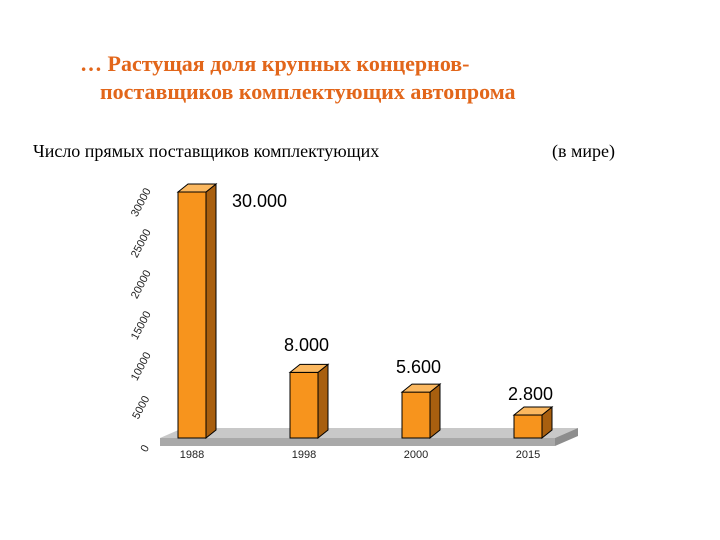 The width and height of the screenshot is (720, 540). I want to click on y-tick-label: 30000, so click(141, 202).